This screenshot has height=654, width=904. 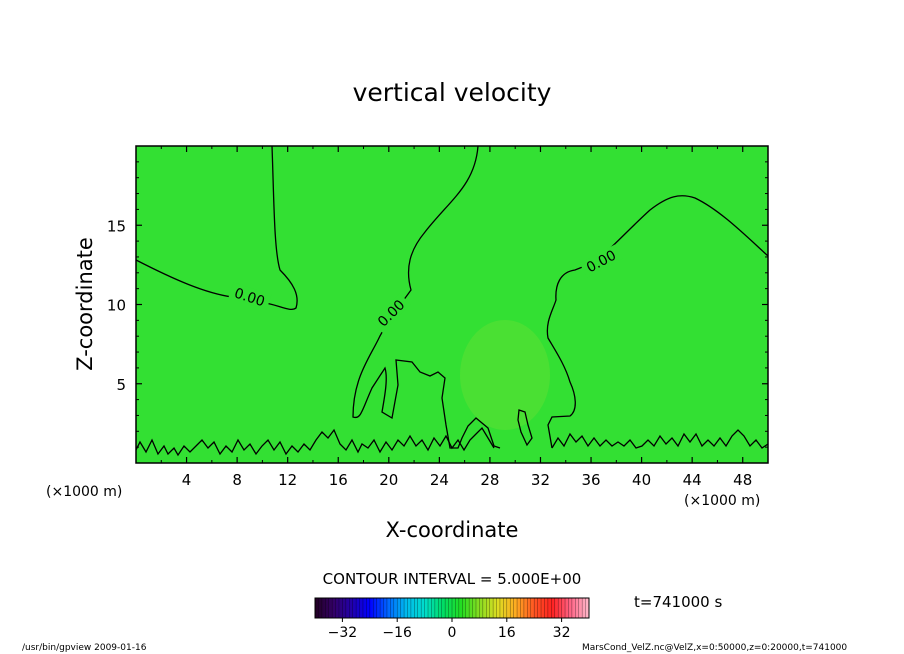 I want to click on x-tick-label: 12, so click(x=287, y=480).